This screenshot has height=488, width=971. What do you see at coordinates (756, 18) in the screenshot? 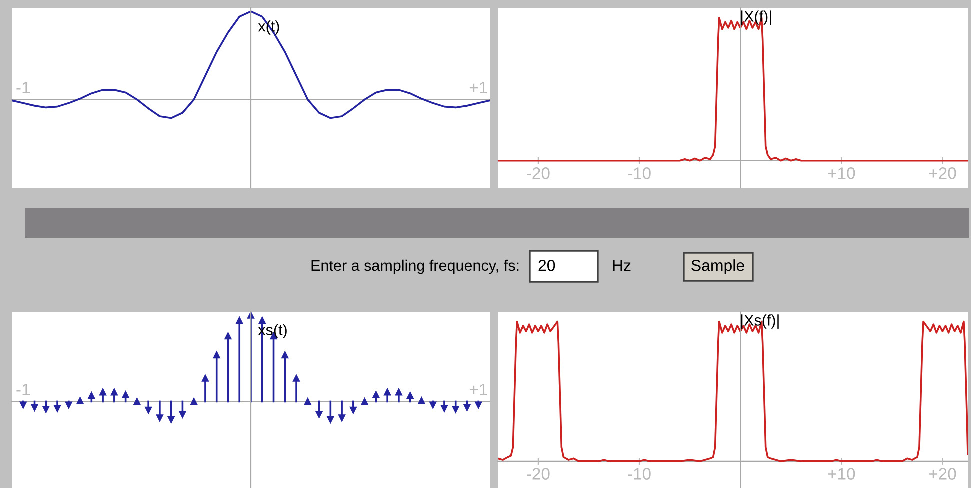
I see `chart-title: |X(f)|` at bounding box center [756, 18].